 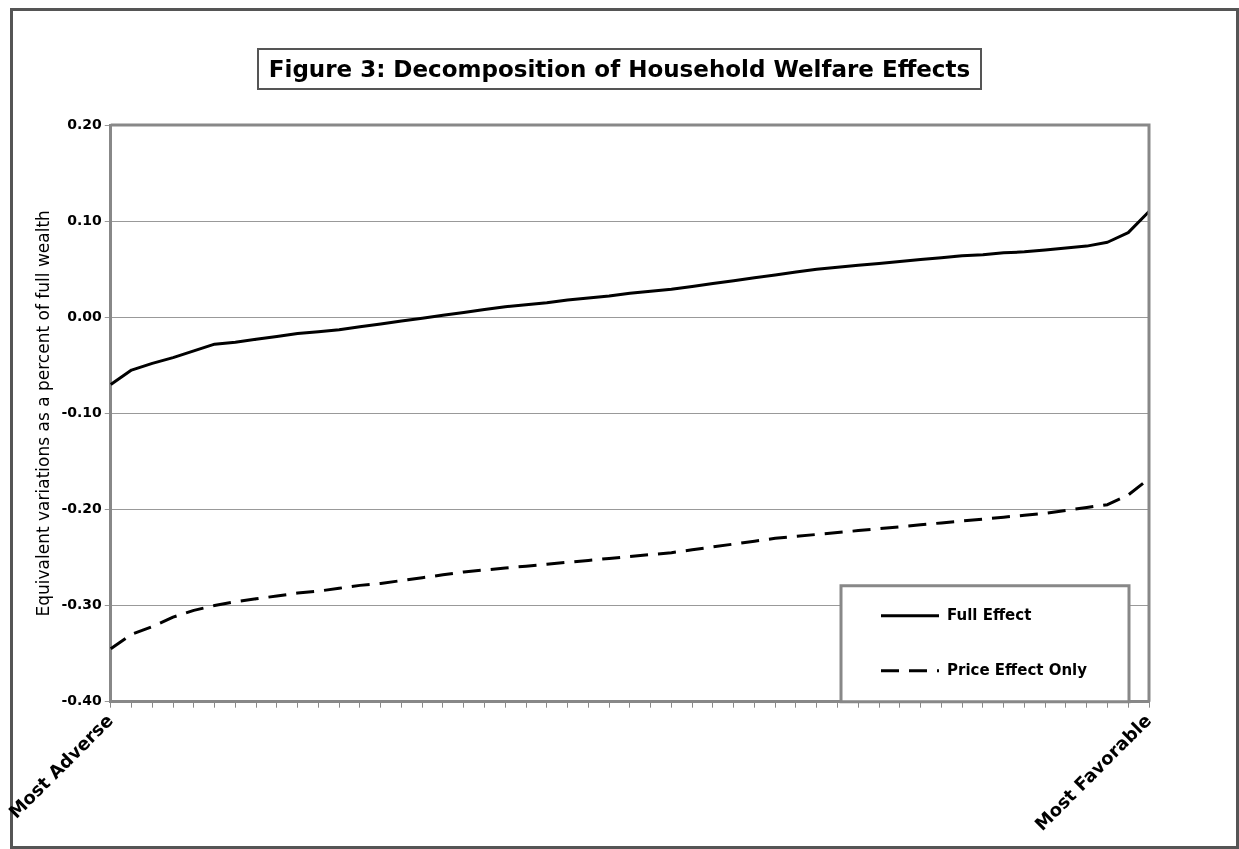 What do you see at coordinates (81, 508) in the screenshot?
I see `y-tick-label: -0.20` at bounding box center [81, 508].